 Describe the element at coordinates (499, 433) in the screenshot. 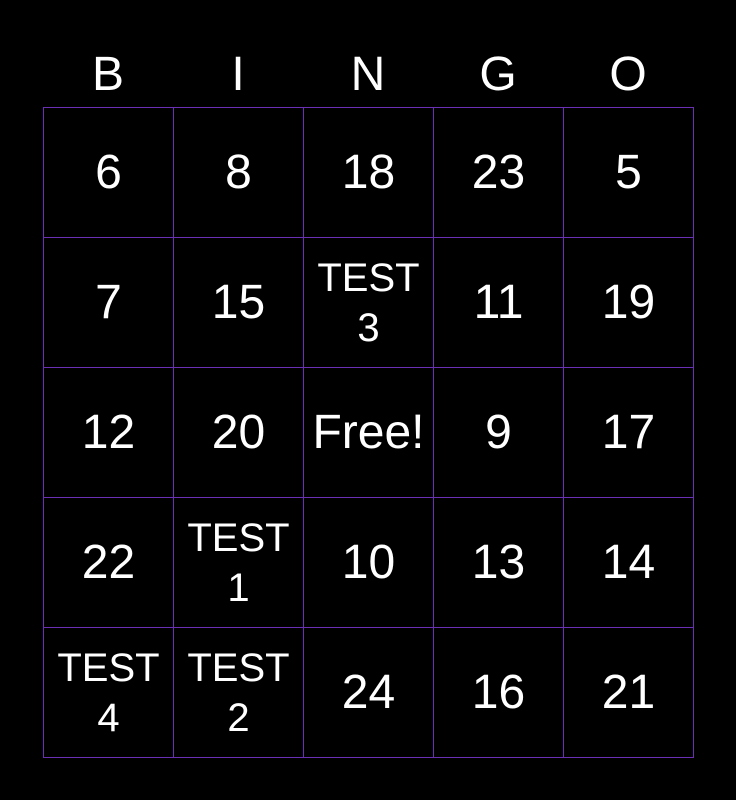

I see `bingo-cell: 9` at that location.